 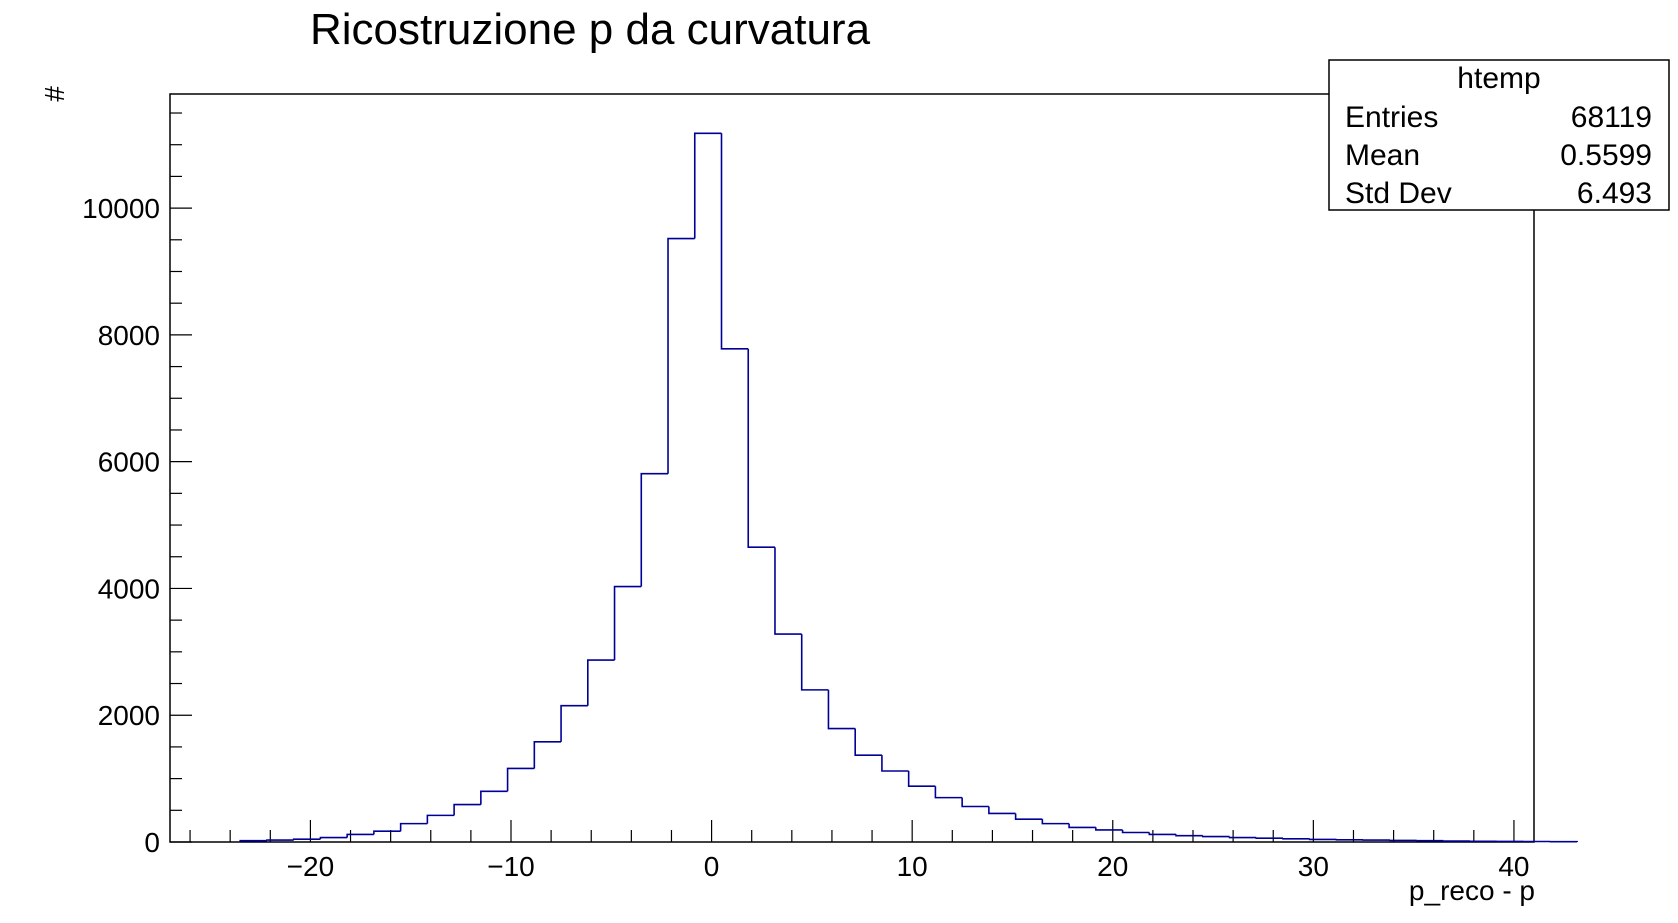 I want to click on y-tick-label: 6000, so click(x=129, y=462).